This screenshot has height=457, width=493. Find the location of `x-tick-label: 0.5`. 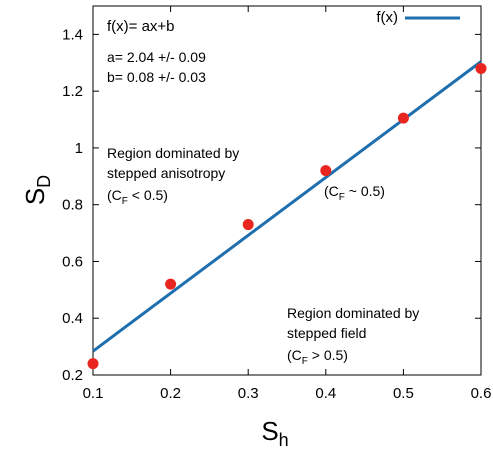

x-tick-label: 0.5 is located at coordinates (403, 393).